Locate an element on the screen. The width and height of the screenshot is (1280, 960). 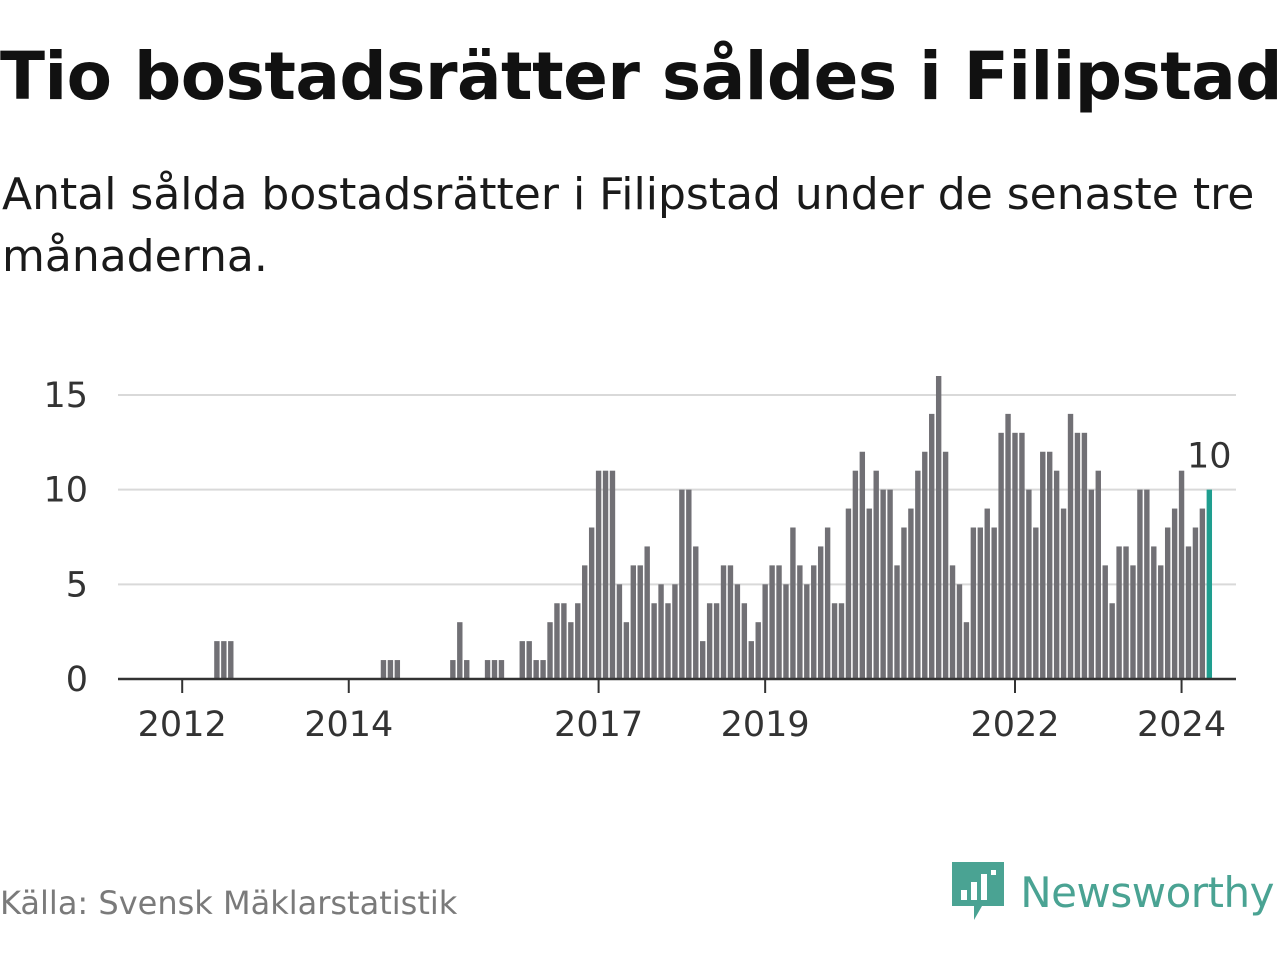
y-tick-label: 5 is located at coordinates (77, 585).